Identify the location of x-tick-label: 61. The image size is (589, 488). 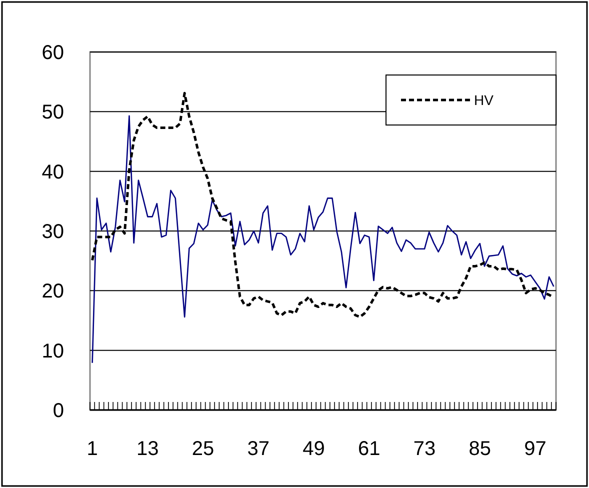
(369, 449).